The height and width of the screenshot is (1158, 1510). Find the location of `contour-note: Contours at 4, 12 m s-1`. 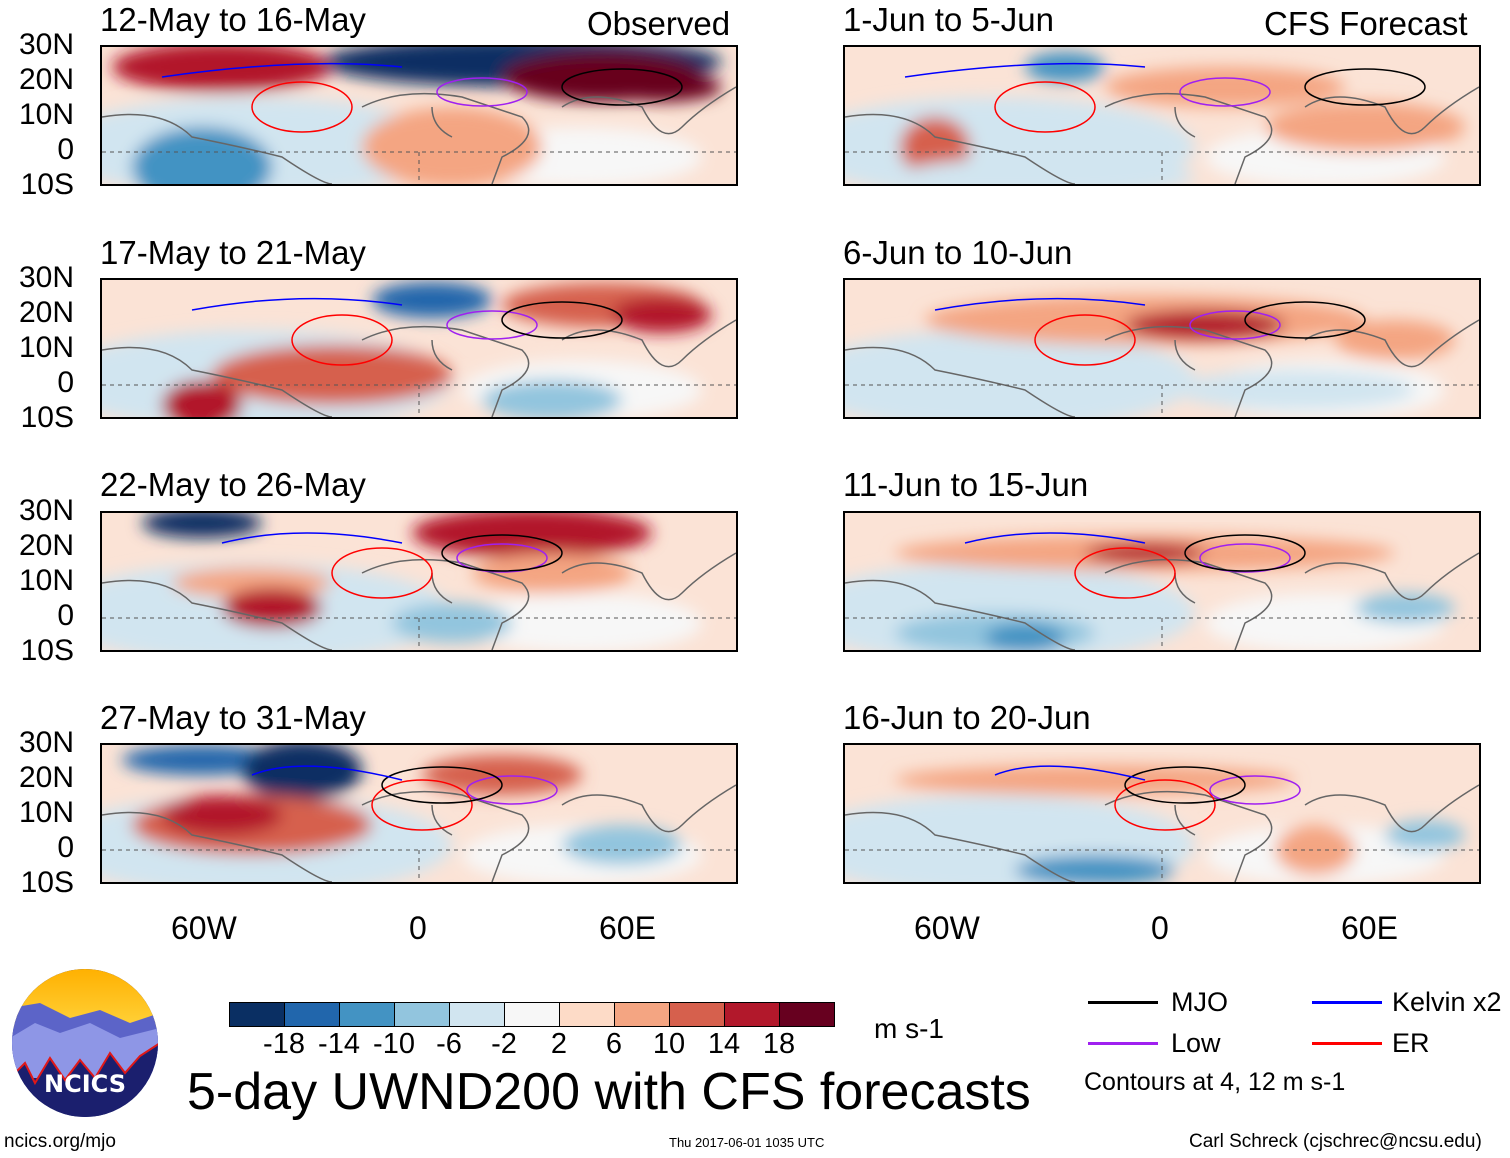

contour-note: Contours at 4, 12 m s-1 is located at coordinates (1215, 1082).